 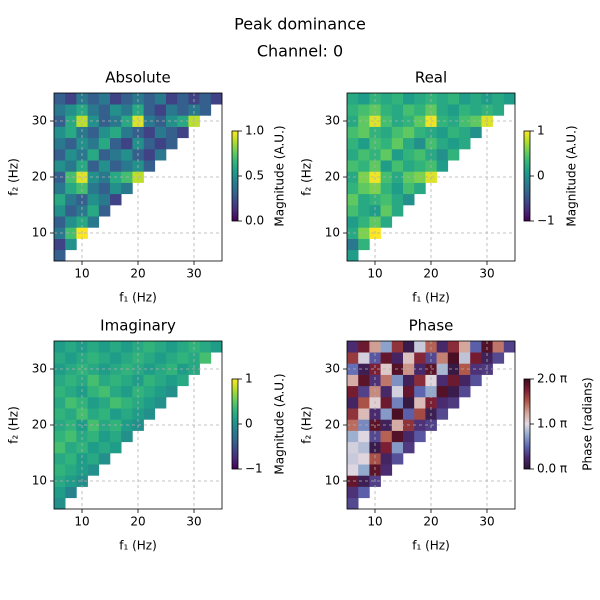 I want to click on plot-frame, so click(x=431, y=177).